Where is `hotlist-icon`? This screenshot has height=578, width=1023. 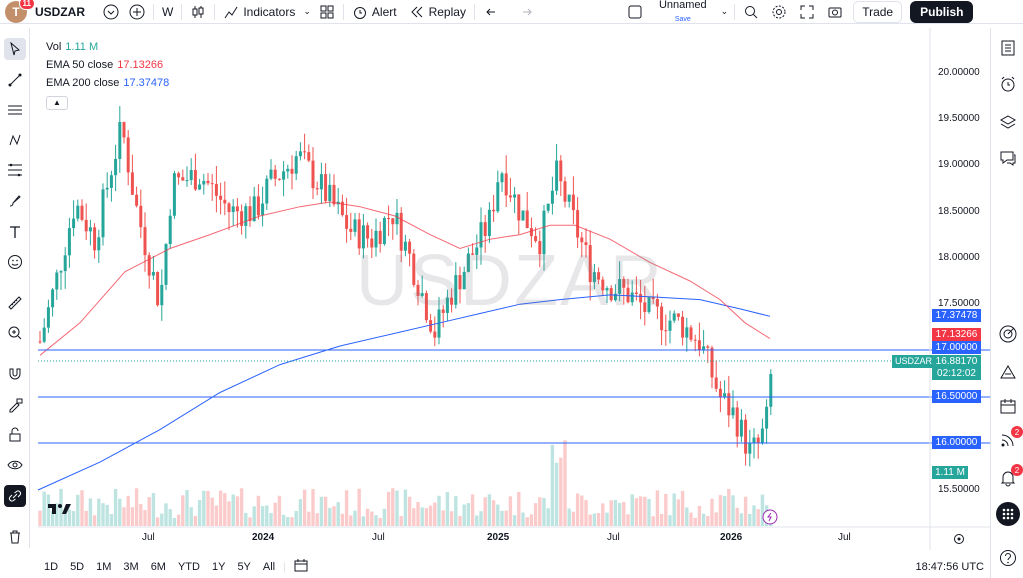
hotlist-icon is located at coordinates (1008, 372).